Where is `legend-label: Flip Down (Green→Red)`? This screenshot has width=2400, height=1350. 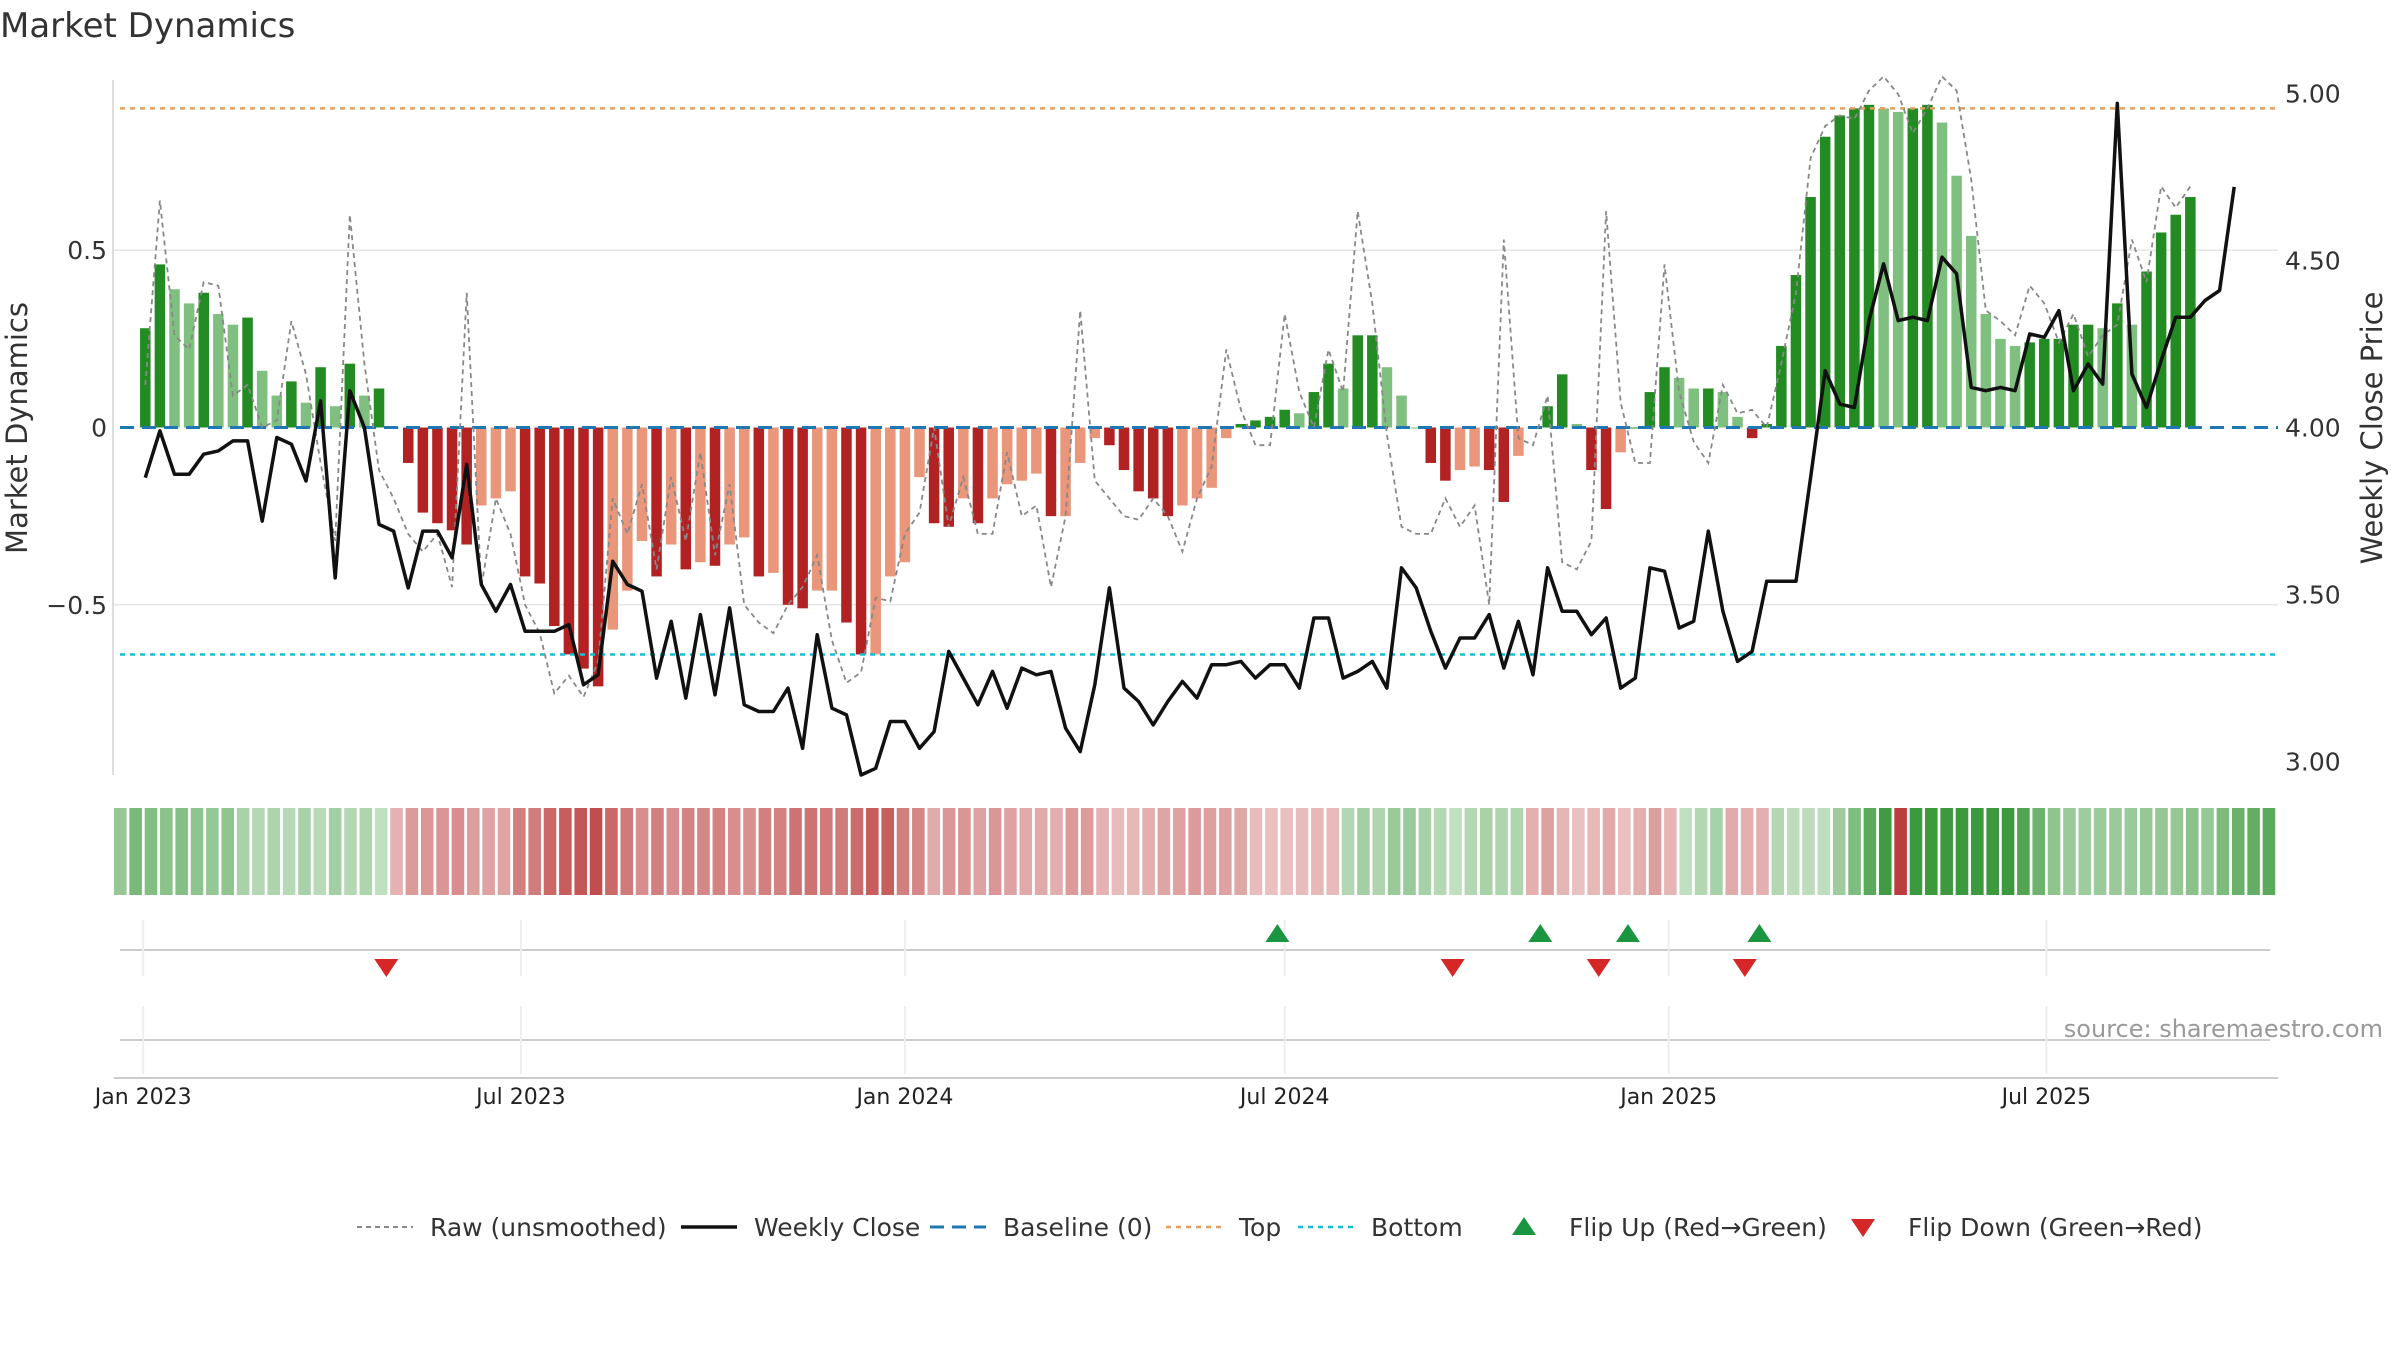
legend-label: Flip Down (Green→Red) is located at coordinates (2055, 1227).